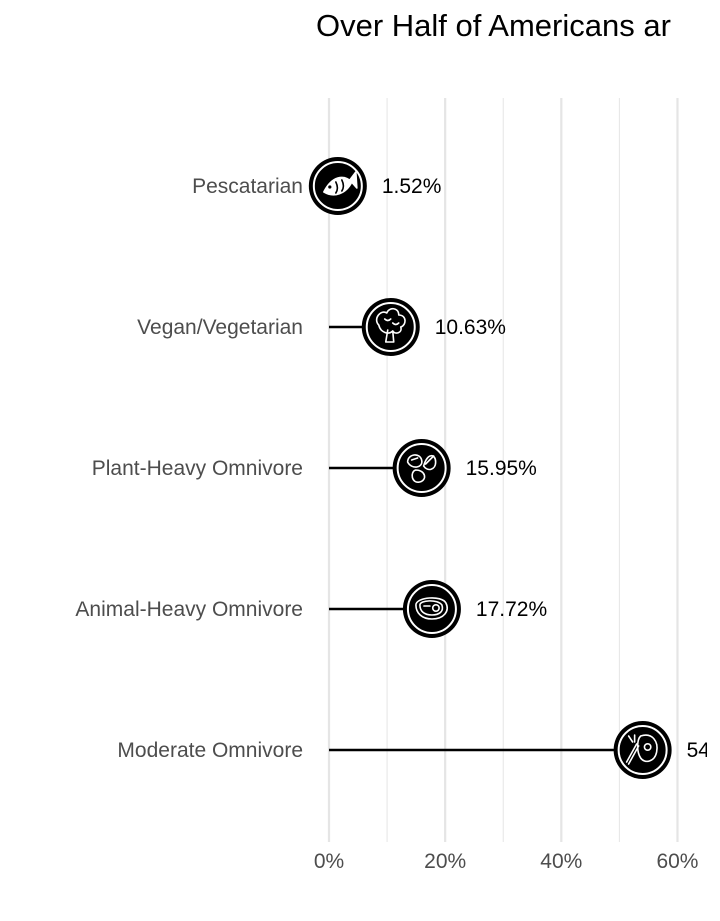 The width and height of the screenshot is (720, 921). Describe the element at coordinates (247, 186) in the screenshot. I see `category-label: Pescatarian` at that location.